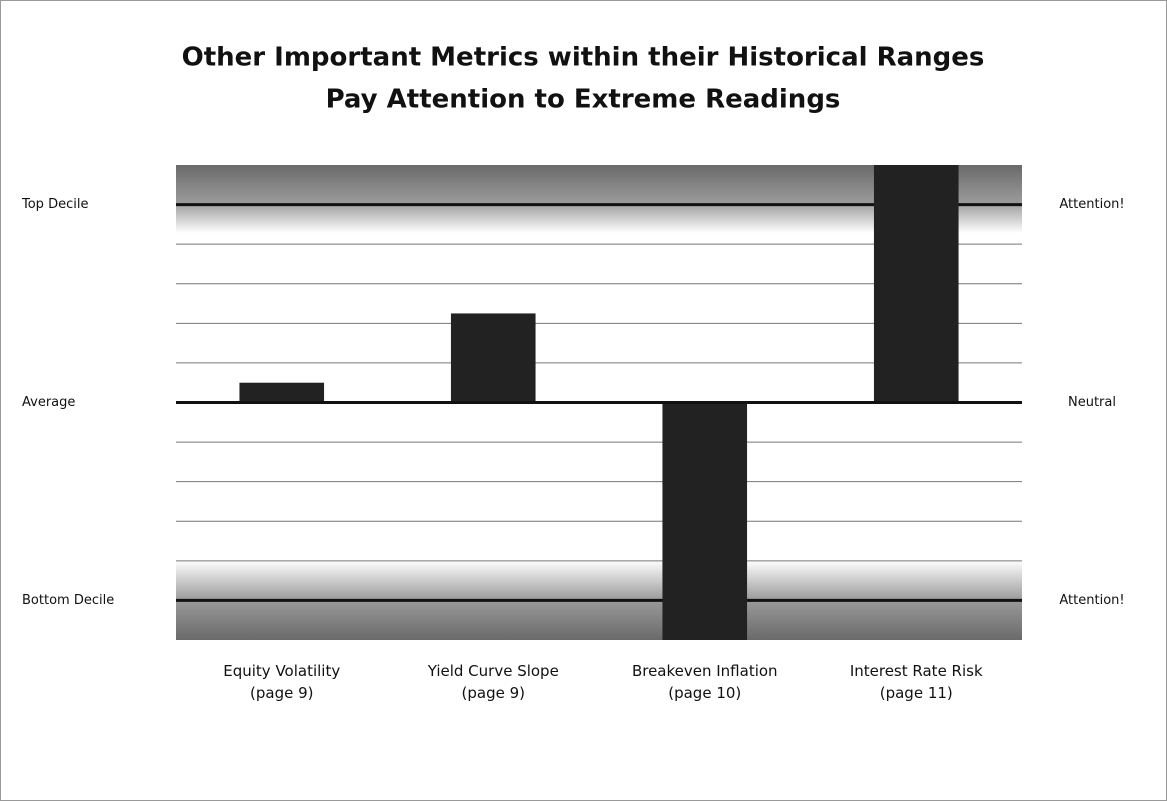 The image size is (1167, 801). I want to click on y-tick-label: Average, so click(48, 402).